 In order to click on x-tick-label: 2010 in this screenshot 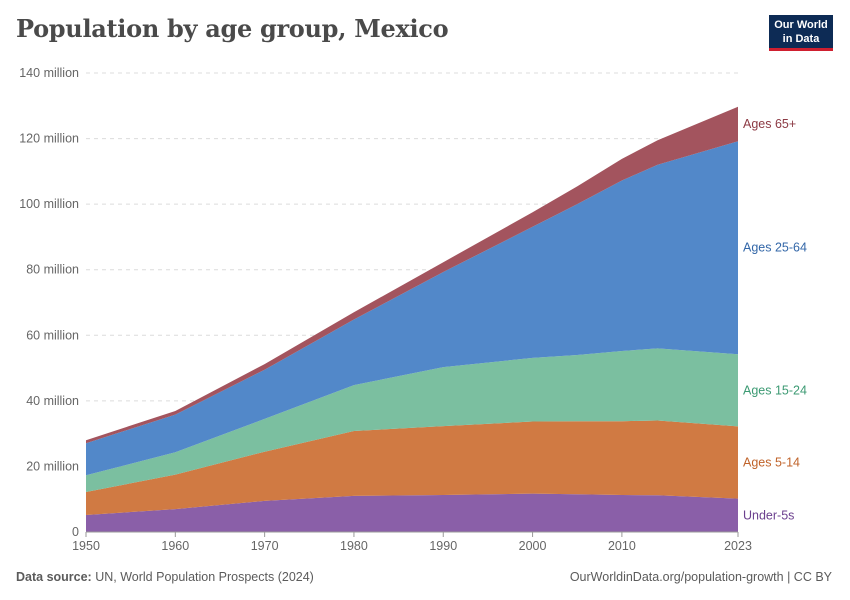, I will do `click(622, 546)`.